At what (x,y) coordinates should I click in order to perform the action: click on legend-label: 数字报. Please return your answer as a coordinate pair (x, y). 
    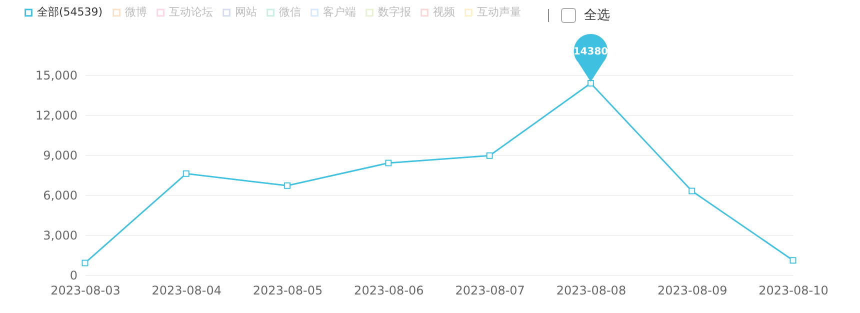
    Looking at the image, I should click on (394, 12).